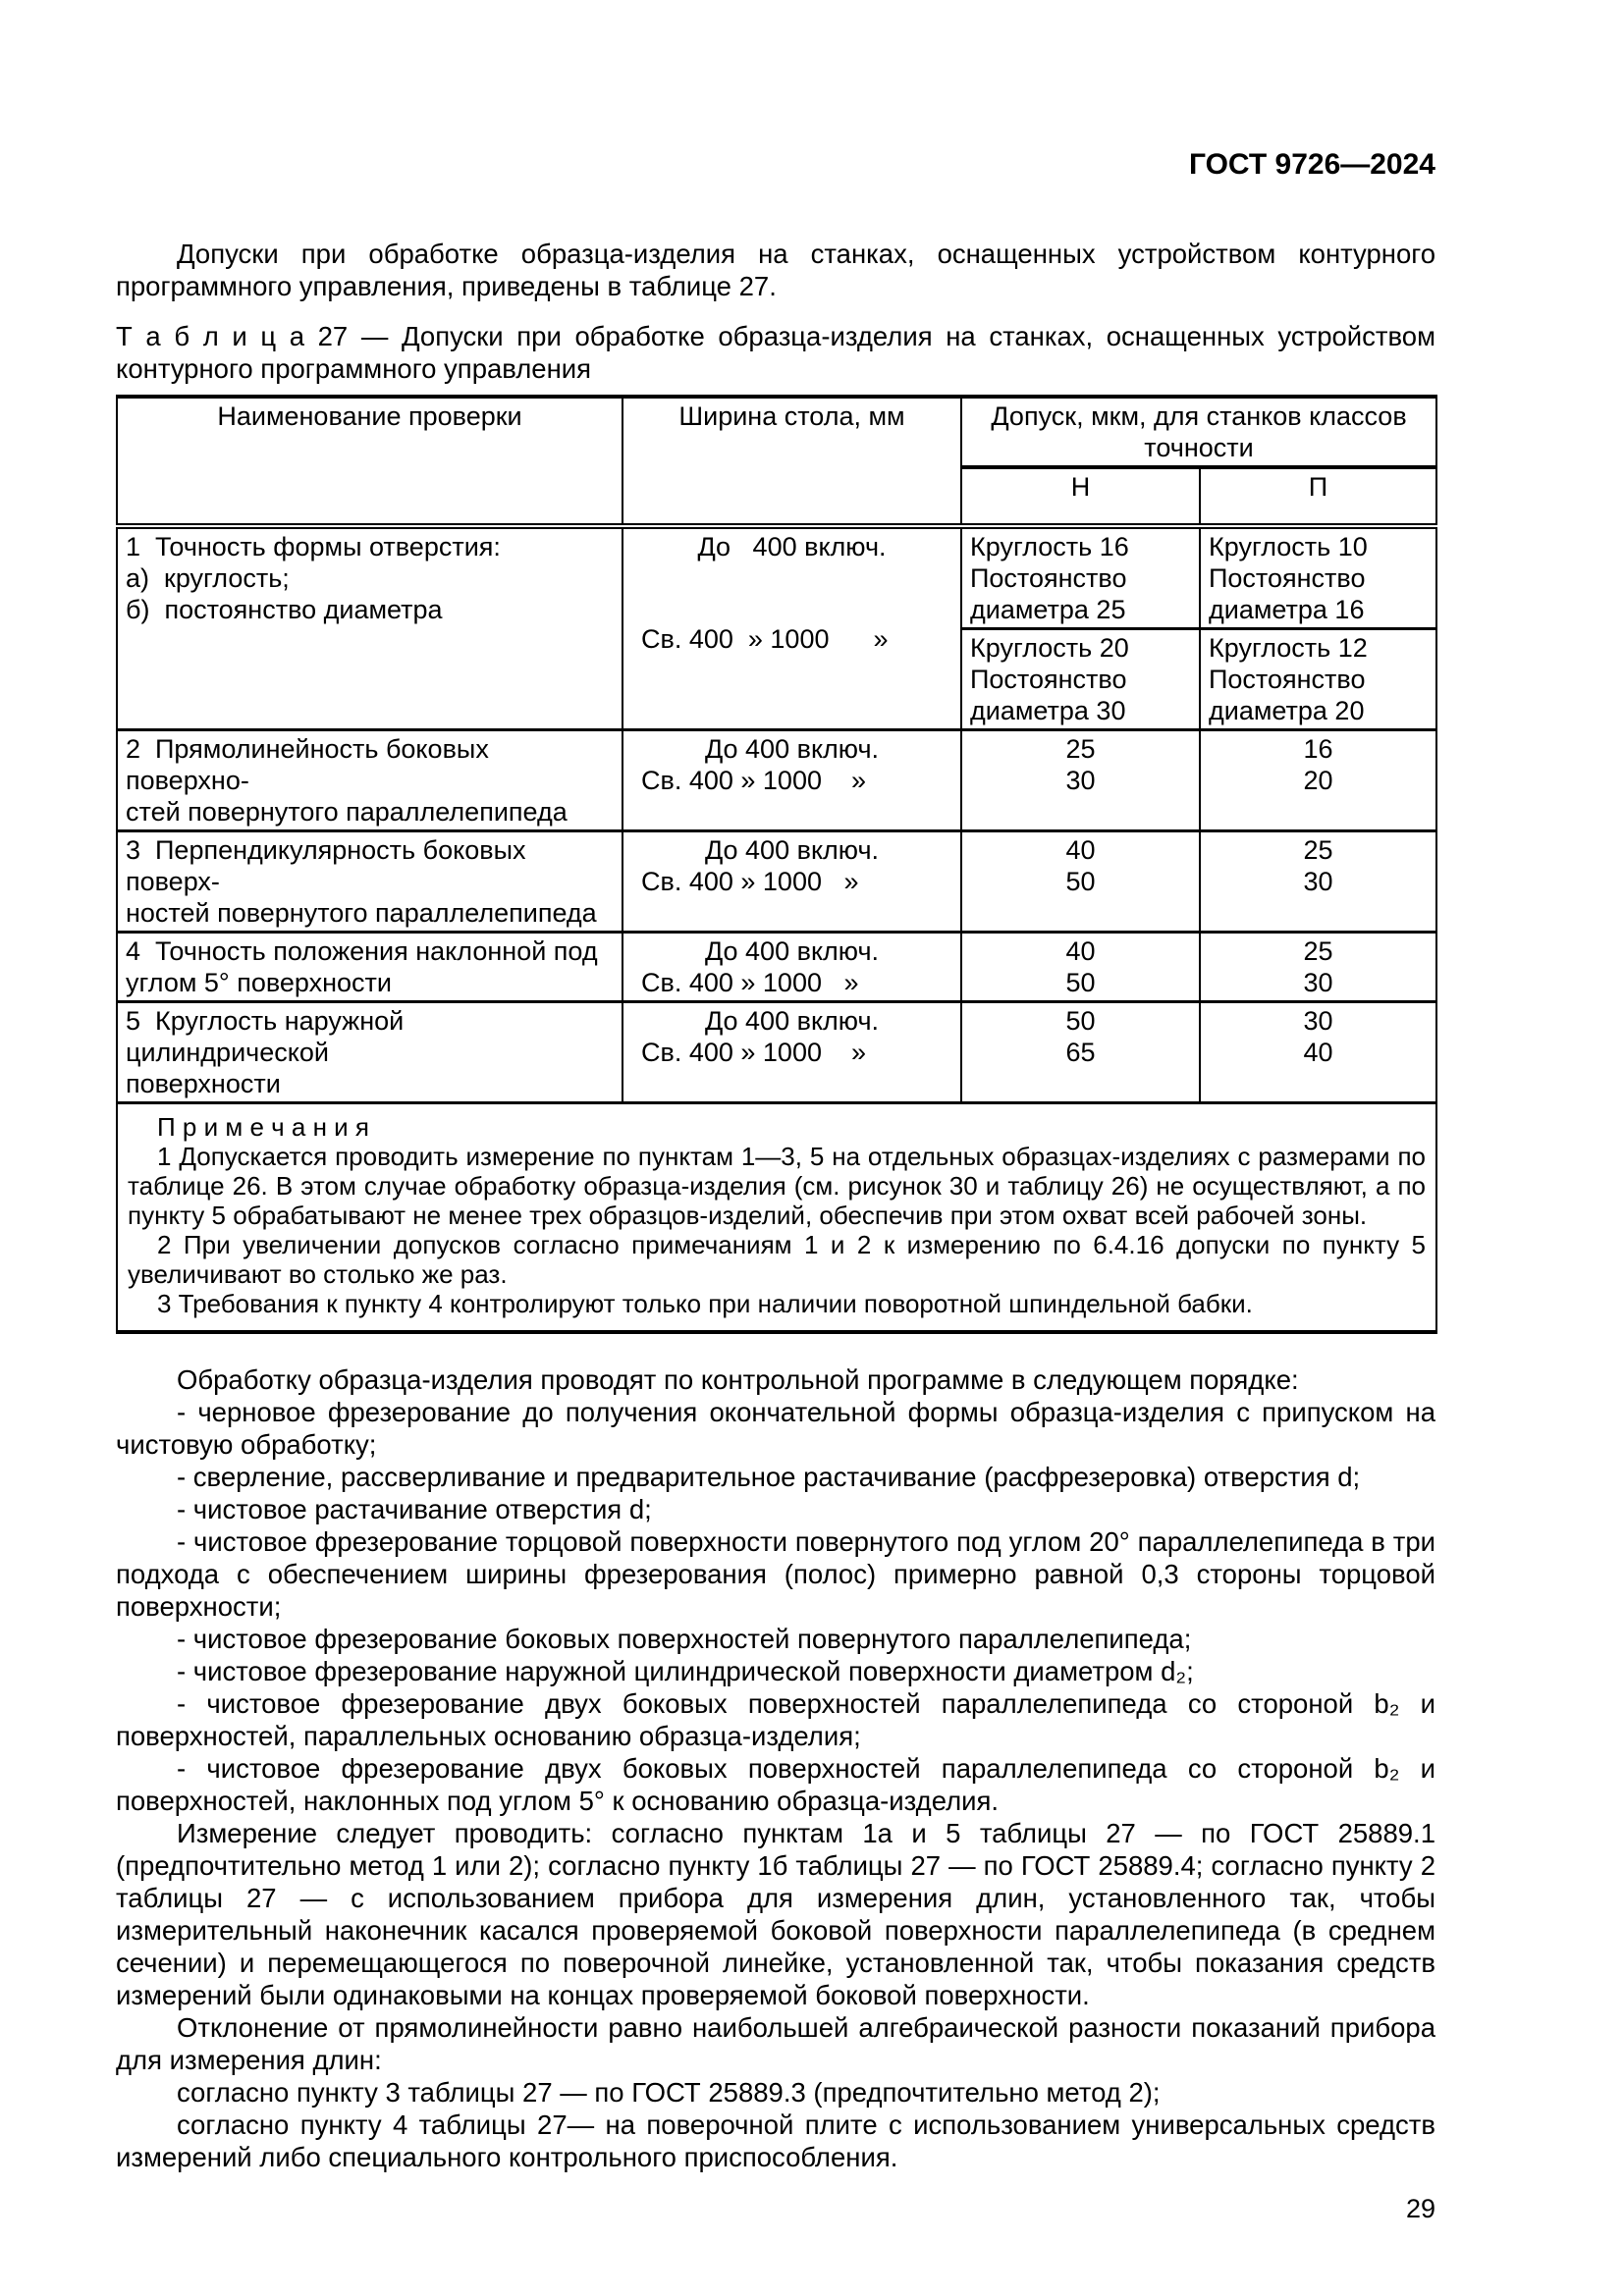 Image resolution: width=1624 pixels, height=2296 pixels. I want to click on row1-width-range-1: До 400 включ., so click(792, 546).